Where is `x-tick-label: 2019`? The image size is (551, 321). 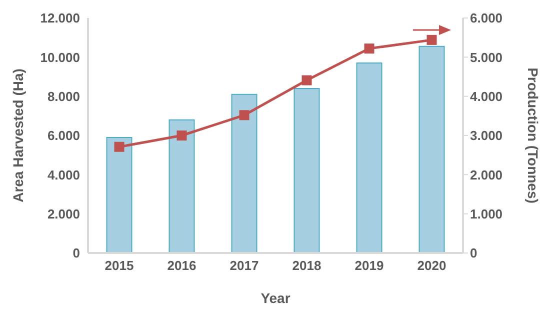
x-tick-label: 2019 is located at coordinates (369, 266).